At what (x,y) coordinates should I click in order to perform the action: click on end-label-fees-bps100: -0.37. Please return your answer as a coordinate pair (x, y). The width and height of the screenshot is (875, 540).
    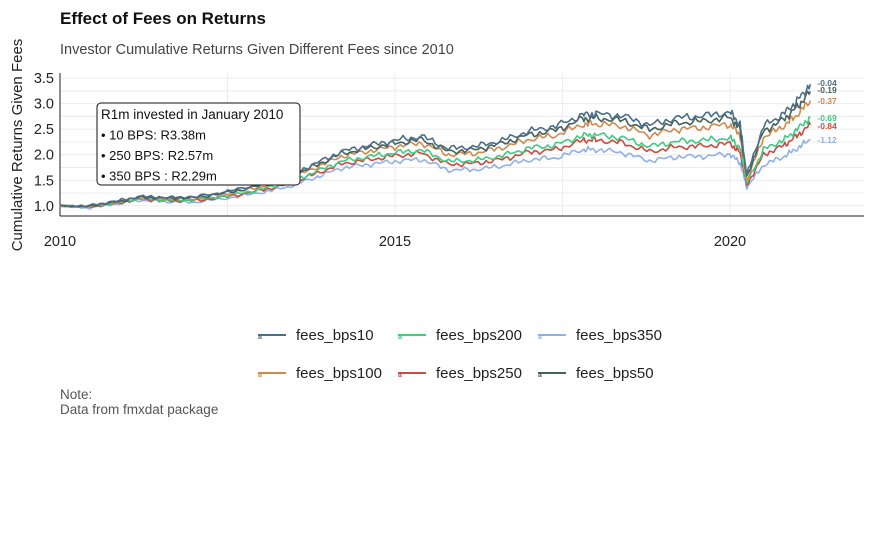
    Looking at the image, I should click on (827, 101).